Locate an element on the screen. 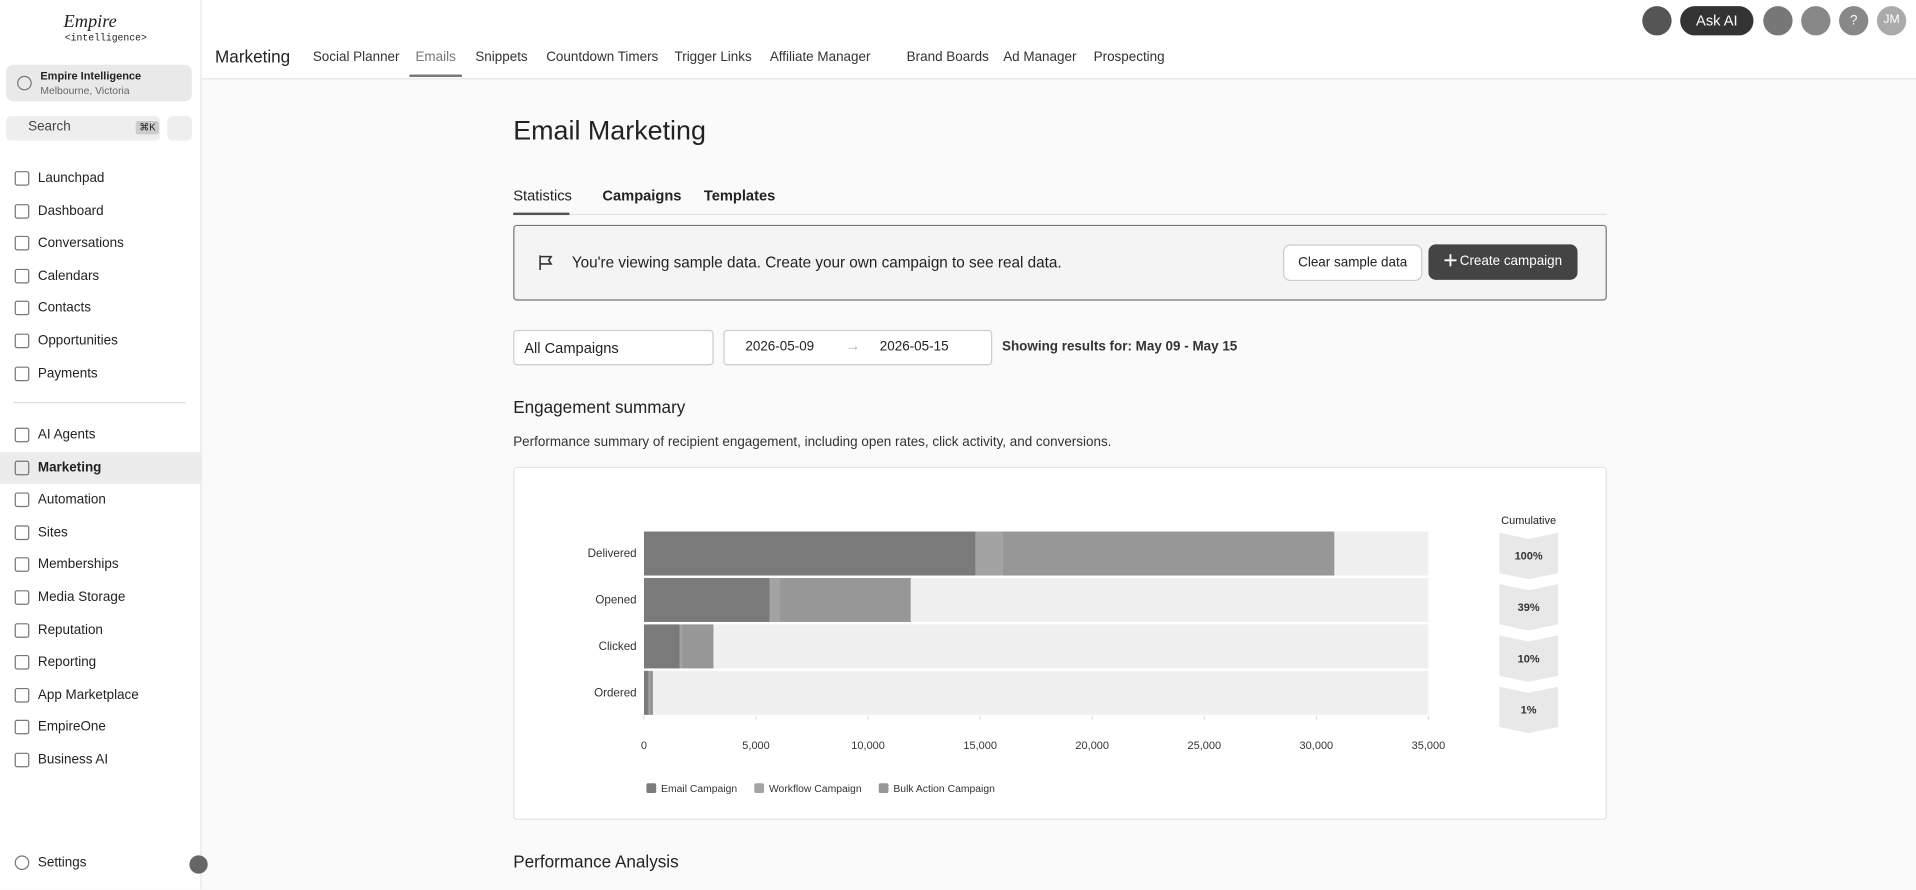 The image size is (1916, 890). date-from: 2026-05-09 is located at coordinates (780, 347).